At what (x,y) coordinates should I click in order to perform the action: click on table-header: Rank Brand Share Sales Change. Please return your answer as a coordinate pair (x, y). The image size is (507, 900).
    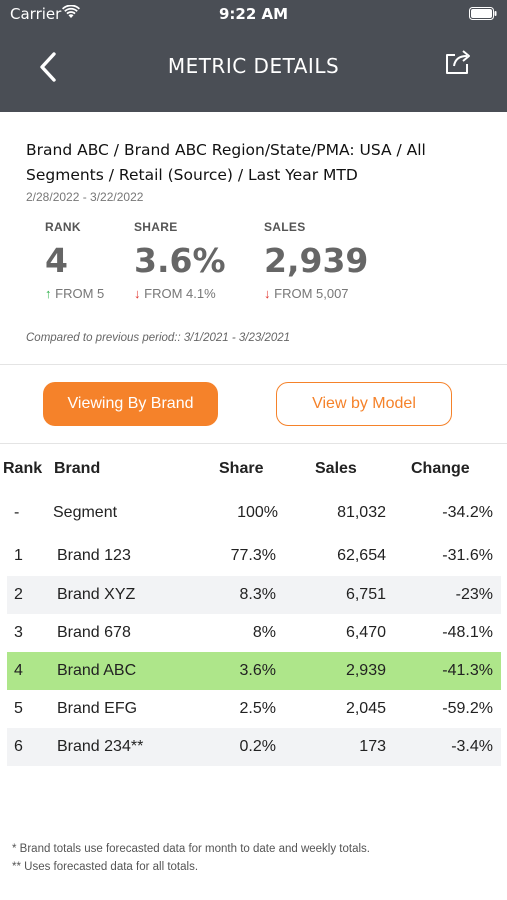
    Looking at the image, I should click on (253, 469).